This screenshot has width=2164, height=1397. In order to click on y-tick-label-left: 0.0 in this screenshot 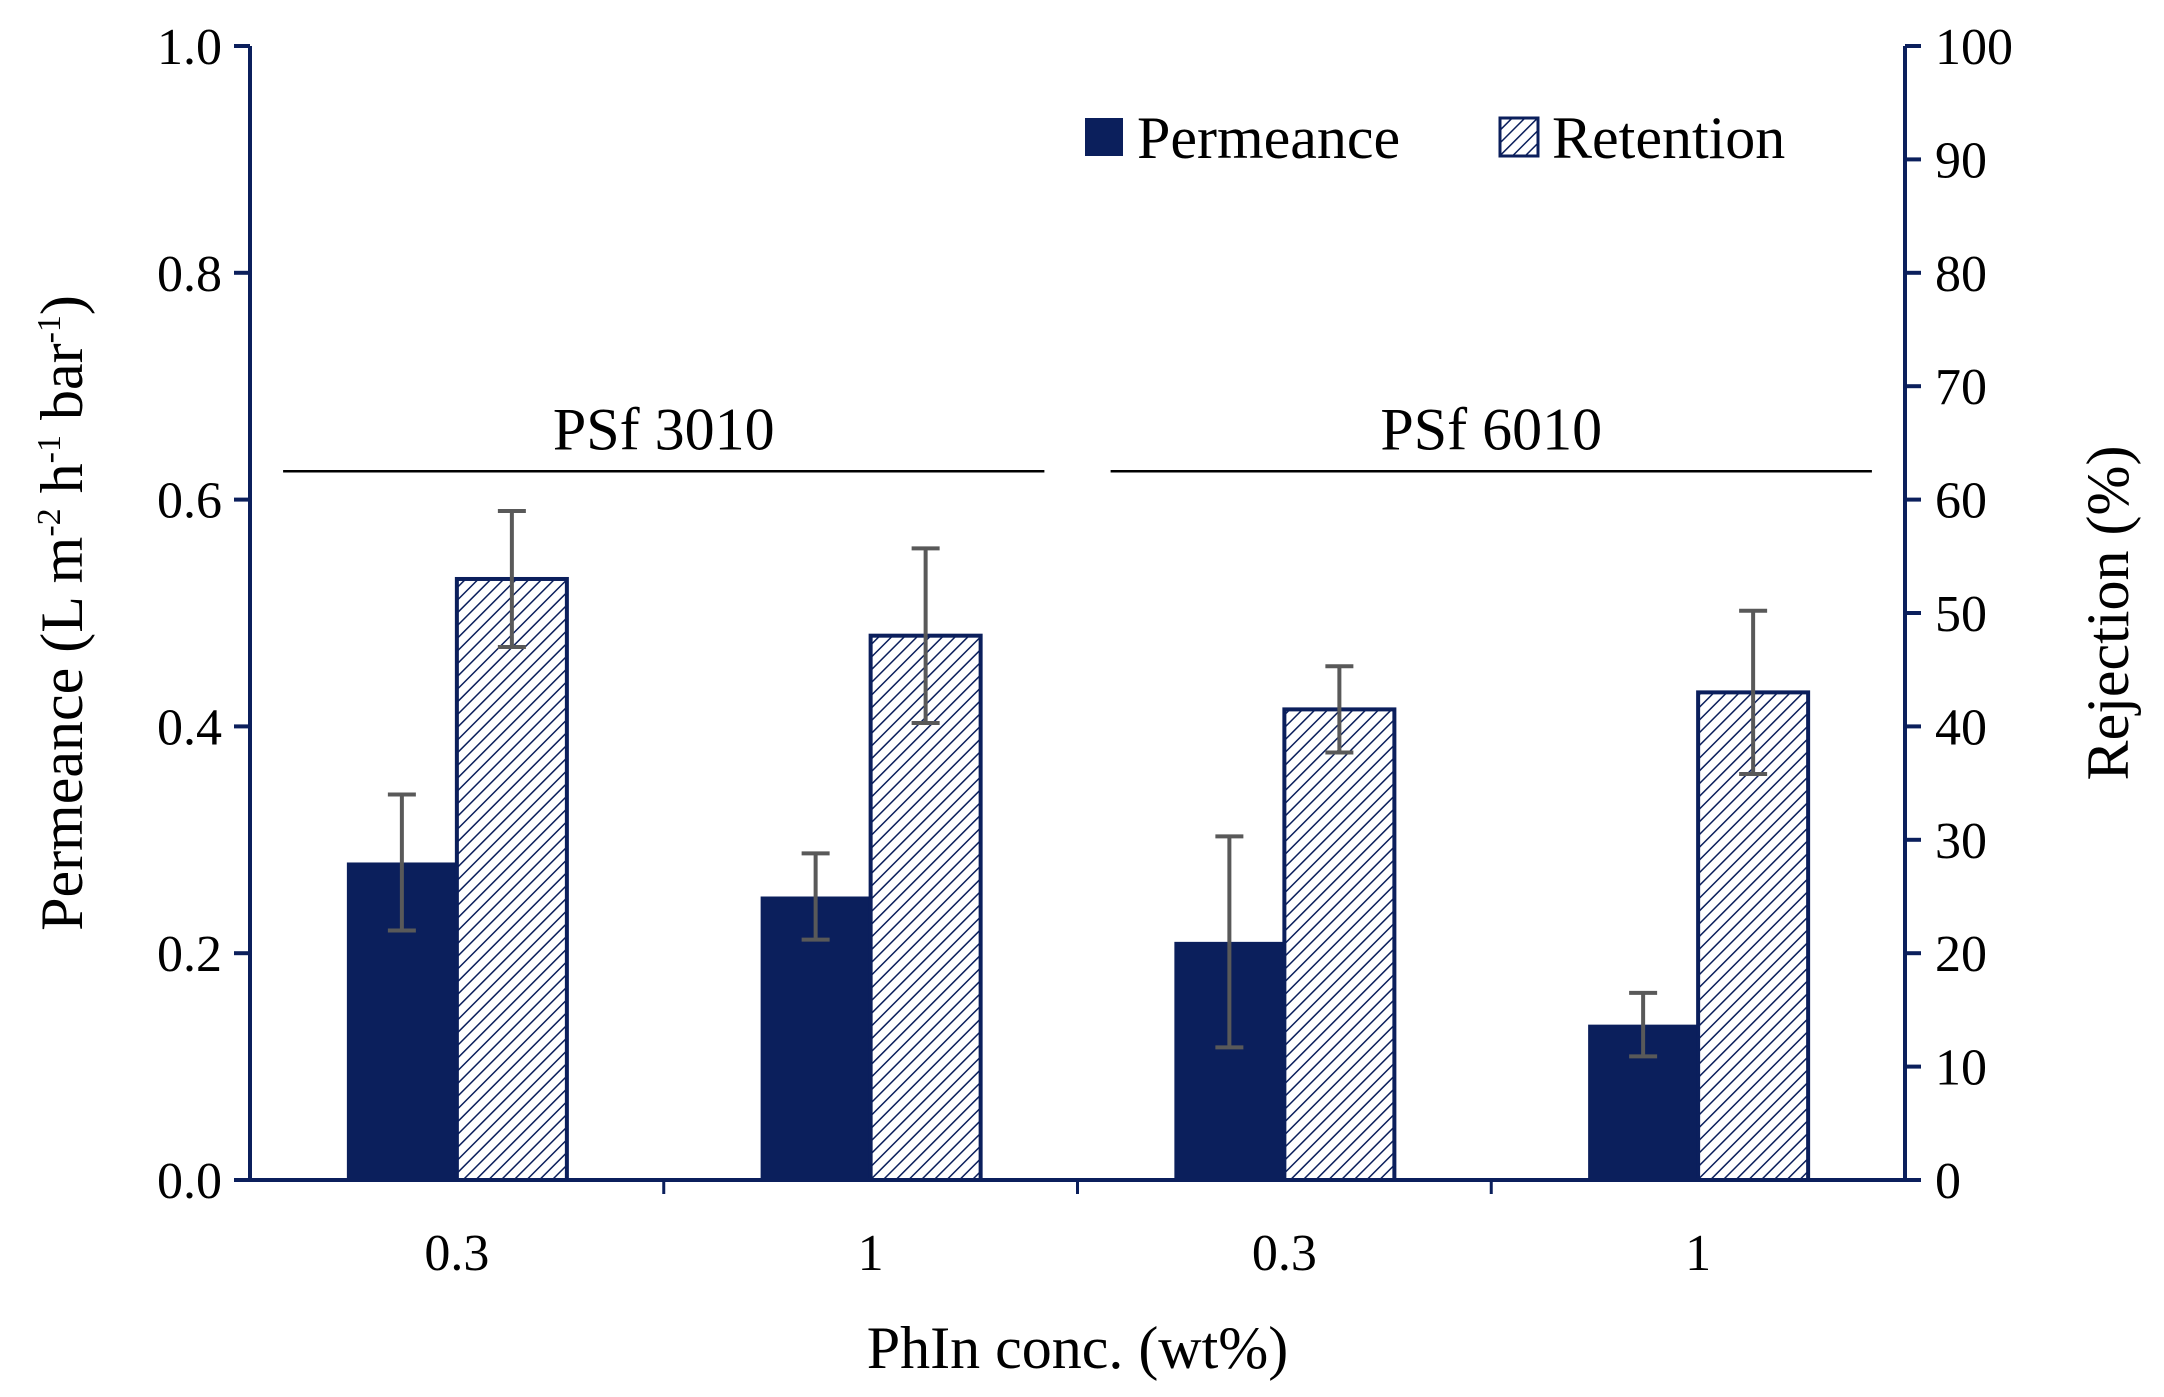, I will do `click(189, 1181)`.